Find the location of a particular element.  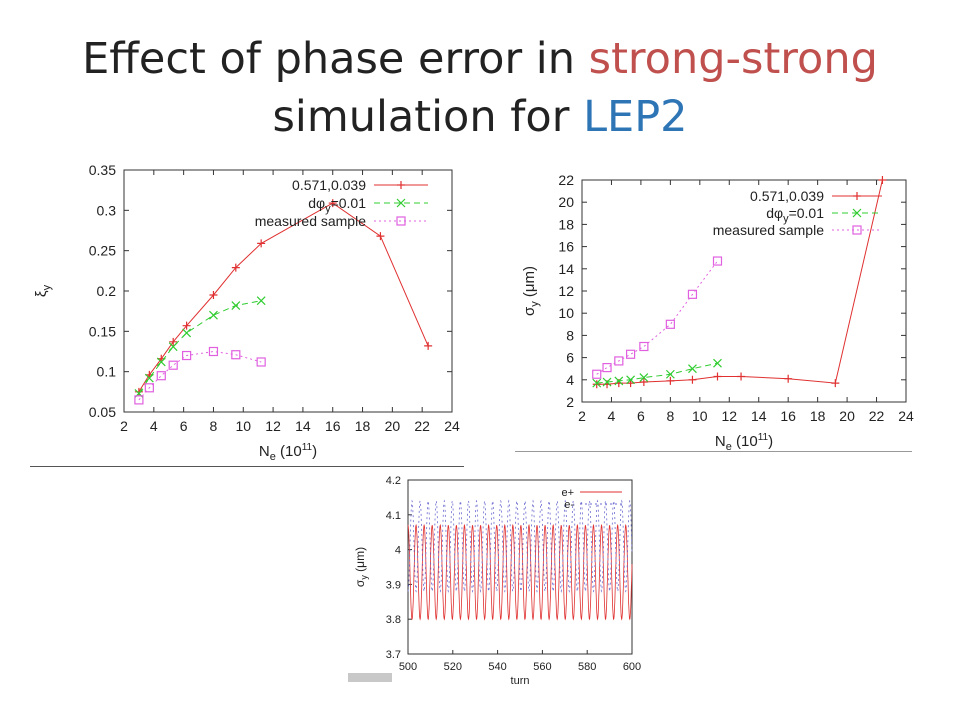

x-tick-label: 4 is located at coordinates (612, 416).